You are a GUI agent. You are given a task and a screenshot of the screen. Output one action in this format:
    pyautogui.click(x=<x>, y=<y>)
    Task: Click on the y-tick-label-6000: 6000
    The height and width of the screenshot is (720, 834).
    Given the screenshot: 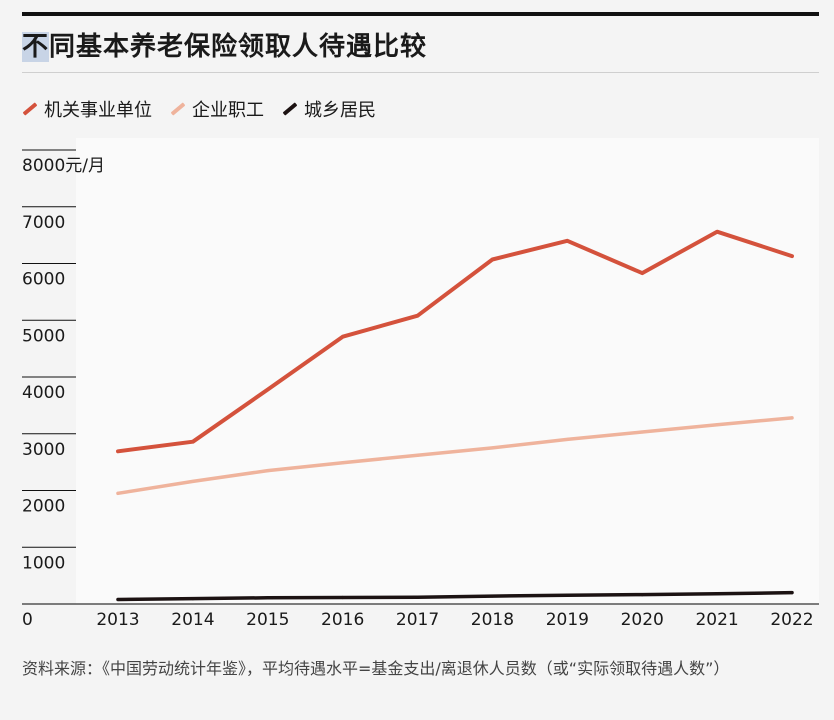 What is the action you would take?
    pyautogui.click(x=43, y=280)
    